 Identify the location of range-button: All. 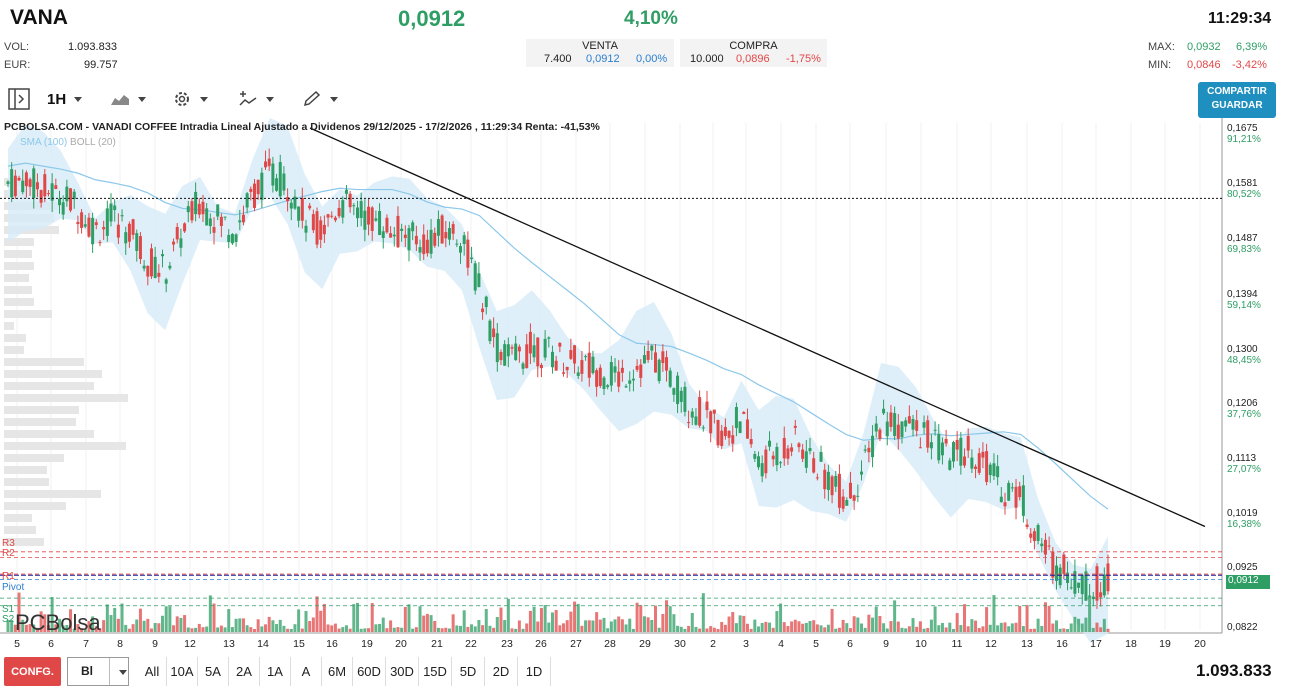
(152, 671).